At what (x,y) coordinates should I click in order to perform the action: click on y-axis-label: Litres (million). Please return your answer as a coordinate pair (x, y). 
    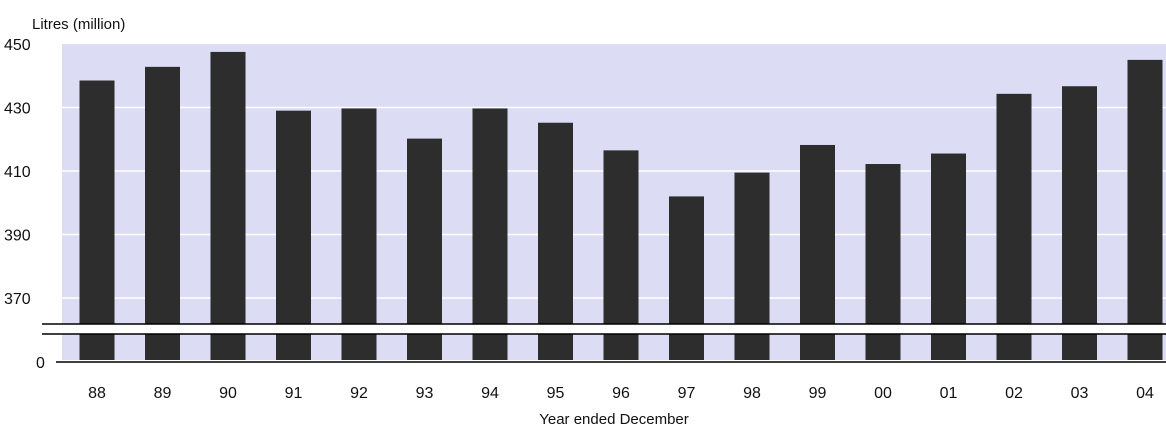
    Looking at the image, I should click on (78, 24).